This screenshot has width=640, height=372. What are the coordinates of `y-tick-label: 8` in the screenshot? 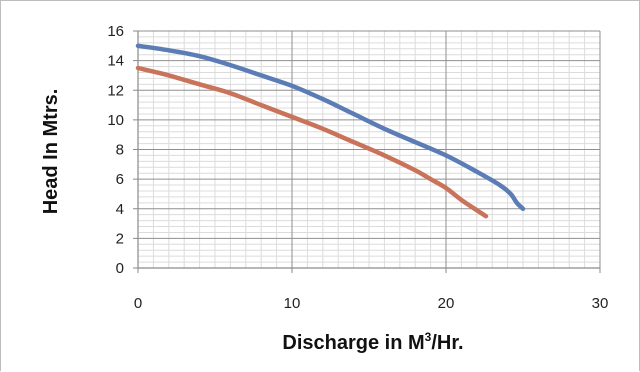 It's located at (120, 150).